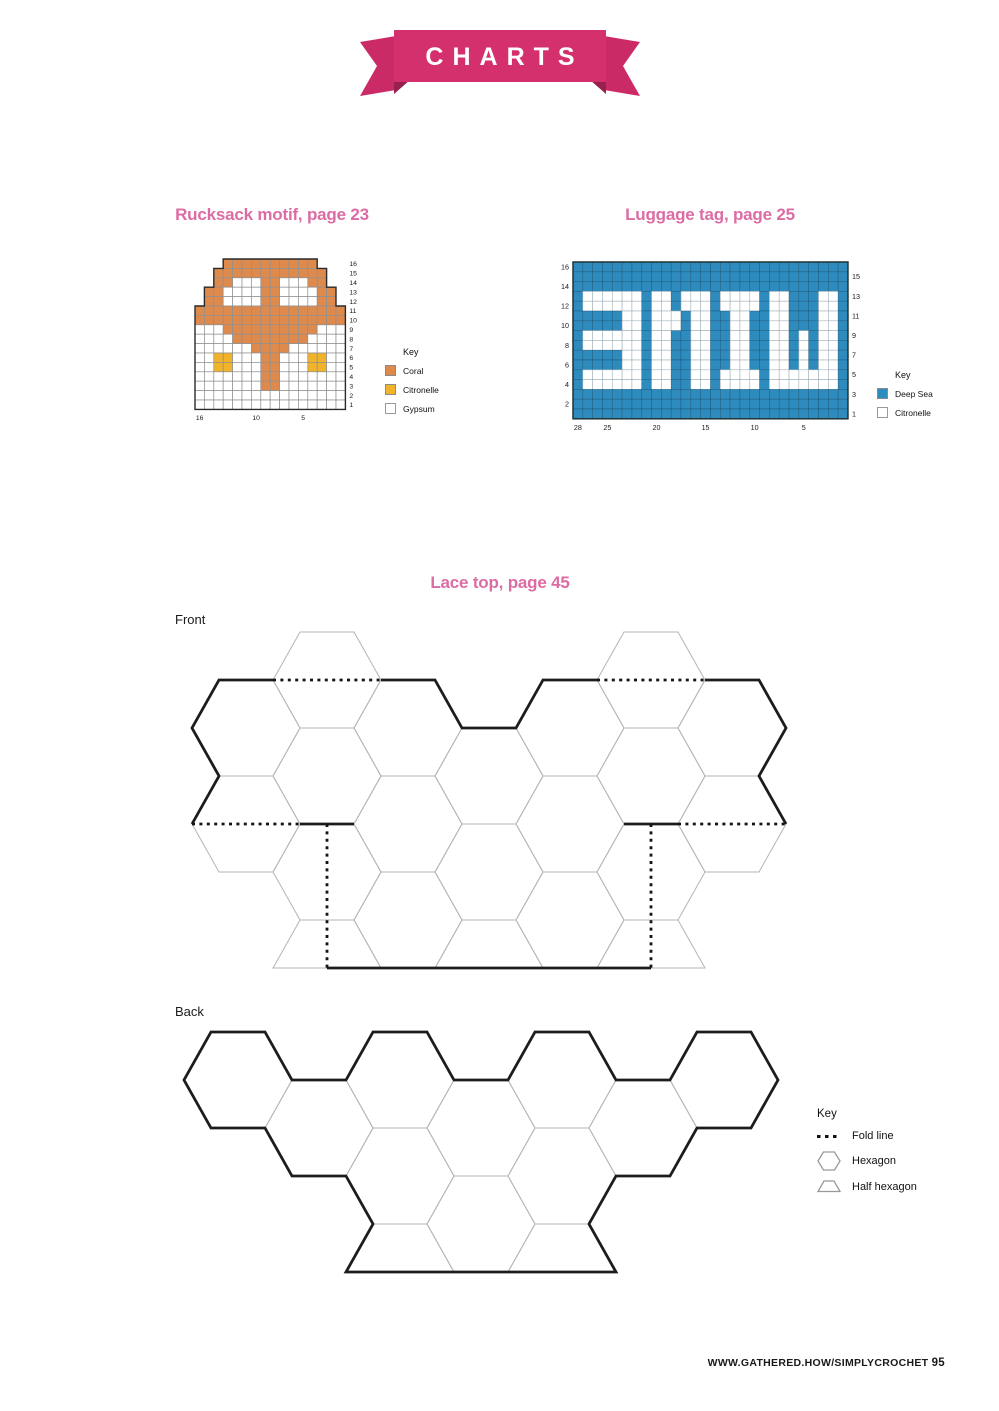 Image resolution: width=999 pixels, height=1411 pixels. I want to click on lace-key: Key Fold line Hexagon Half hexagon, so click(866, 1155).